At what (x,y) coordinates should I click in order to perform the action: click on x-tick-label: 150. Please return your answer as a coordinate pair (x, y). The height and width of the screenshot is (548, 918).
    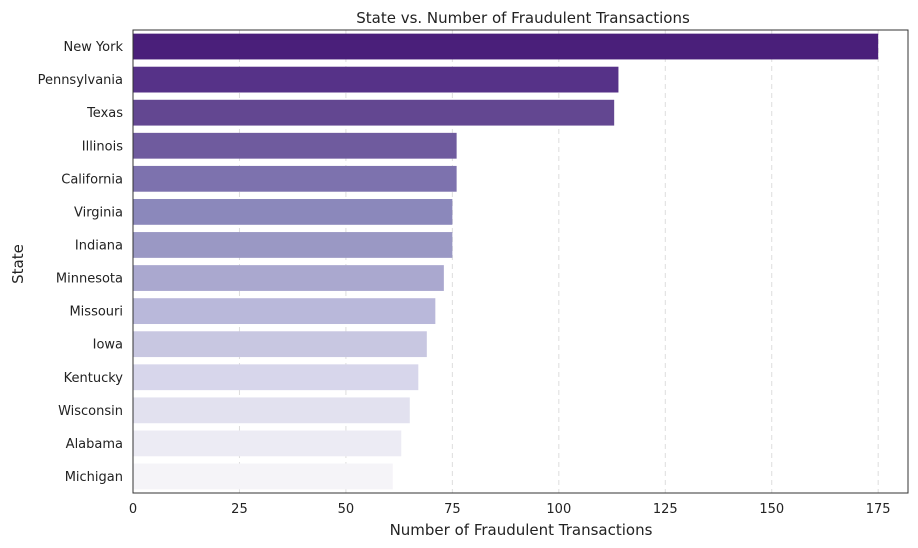
    Looking at the image, I should click on (771, 509).